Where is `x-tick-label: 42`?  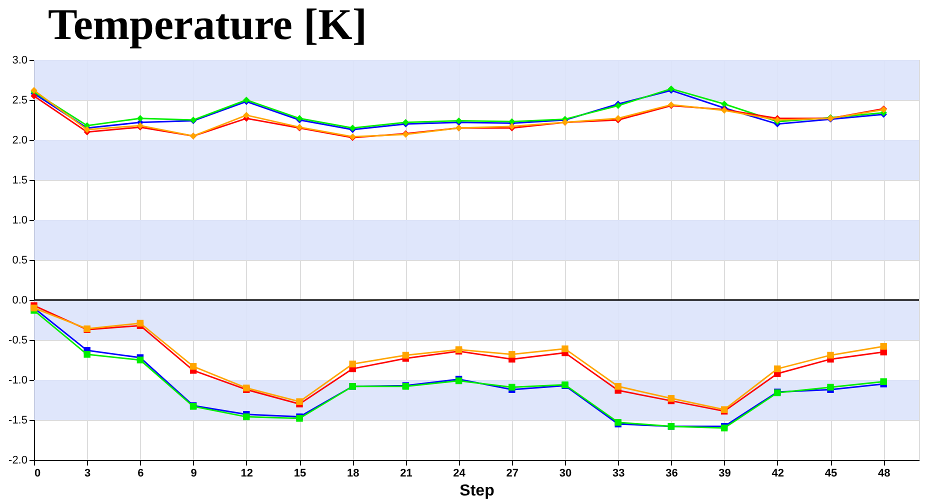
x-tick-label: 42 is located at coordinates (778, 474).